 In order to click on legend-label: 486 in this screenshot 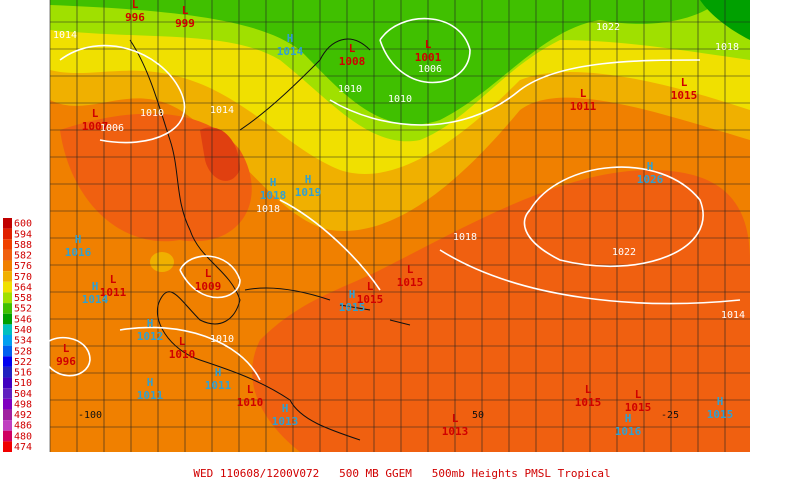, I will do `click(23, 426)`.